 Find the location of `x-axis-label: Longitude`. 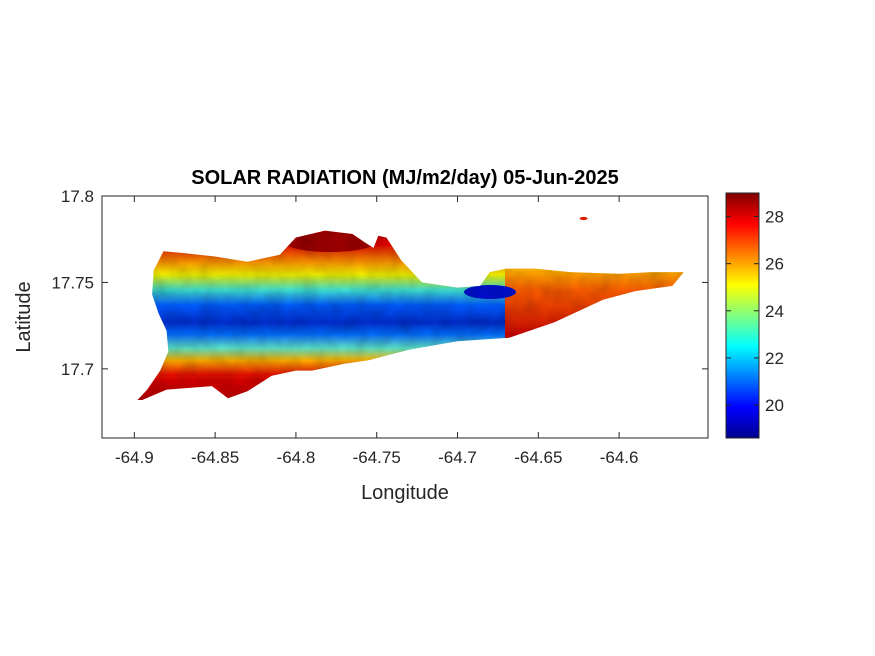

x-axis-label: Longitude is located at coordinates (405, 493).